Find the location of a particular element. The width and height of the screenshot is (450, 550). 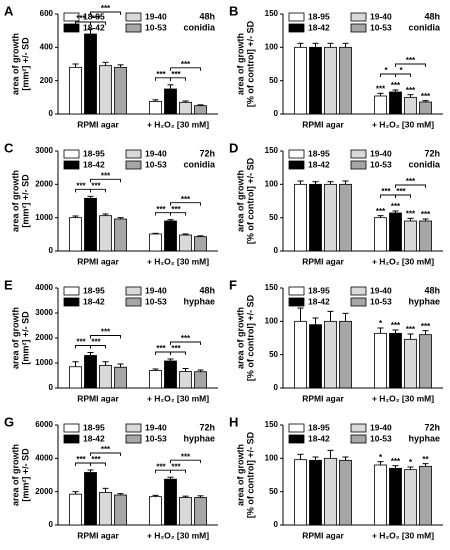

panel-letter: G is located at coordinates (9, 421).